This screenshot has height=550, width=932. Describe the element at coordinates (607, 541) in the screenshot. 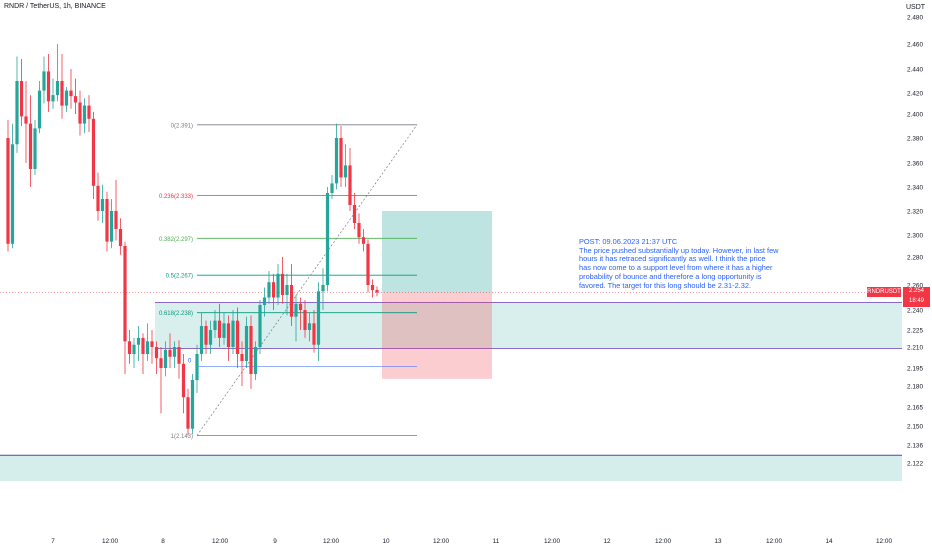

I see `x-tick-label: 12` at that location.